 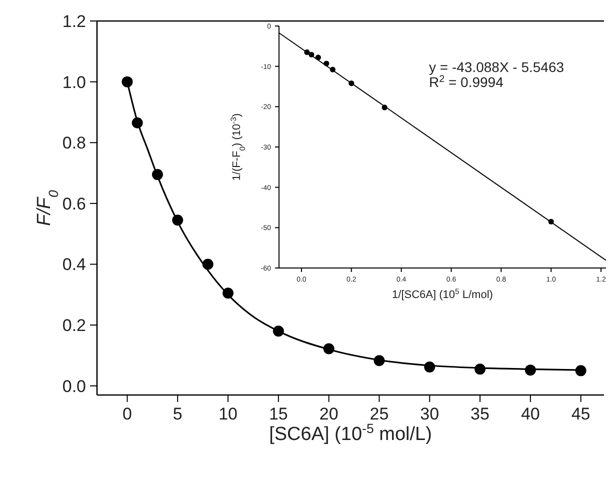 What do you see at coordinates (177, 414) in the screenshot?
I see `x-tick-label: 5` at bounding box center [177, 414].